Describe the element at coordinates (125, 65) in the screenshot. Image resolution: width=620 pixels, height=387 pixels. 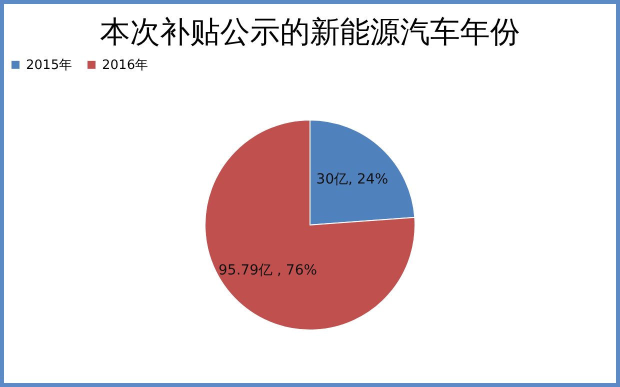
I see `legend-label: 2016年` at that location.